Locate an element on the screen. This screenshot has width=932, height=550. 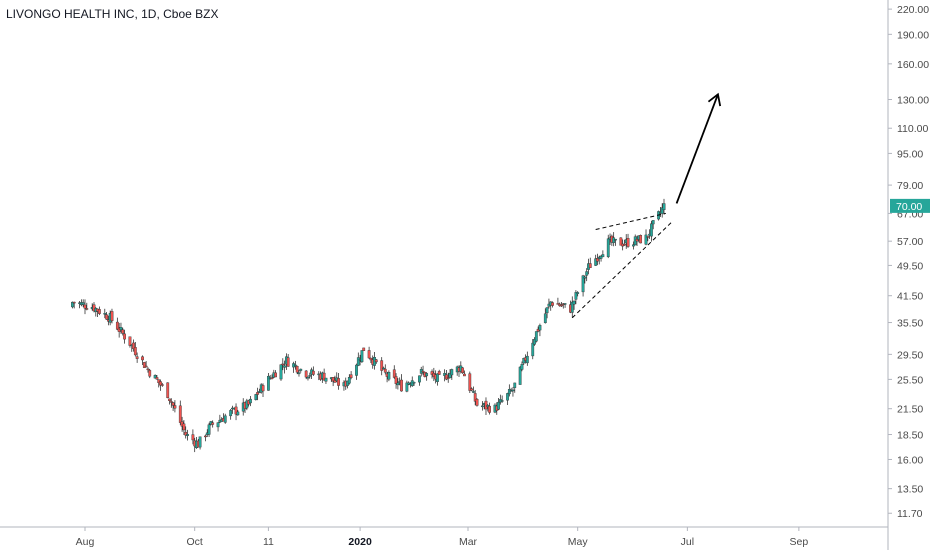
y-tick-label: 13.50 is located at coordinates (910, 490).